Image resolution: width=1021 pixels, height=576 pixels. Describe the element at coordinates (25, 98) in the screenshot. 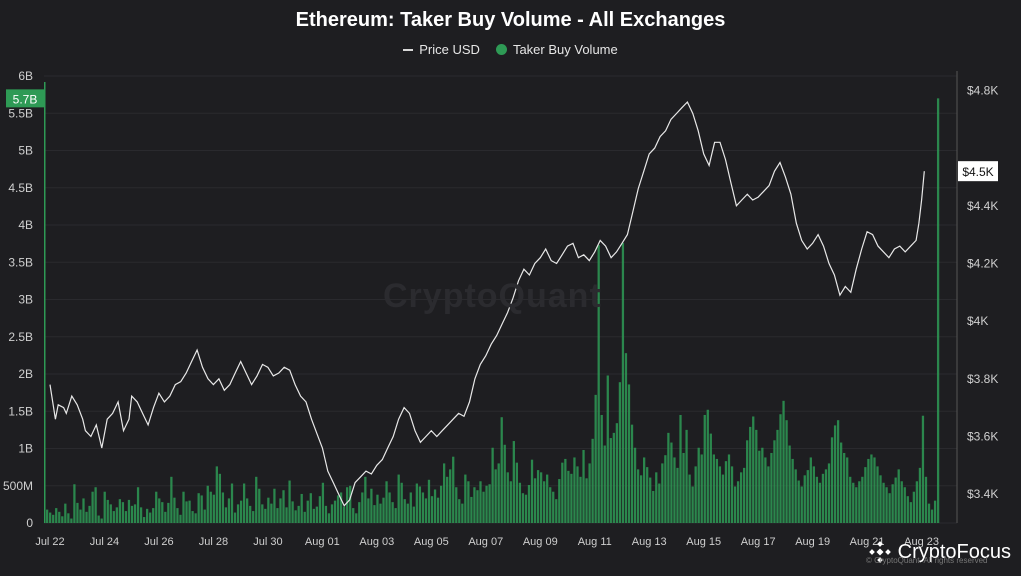

I see `volume-last-badge` at that location.